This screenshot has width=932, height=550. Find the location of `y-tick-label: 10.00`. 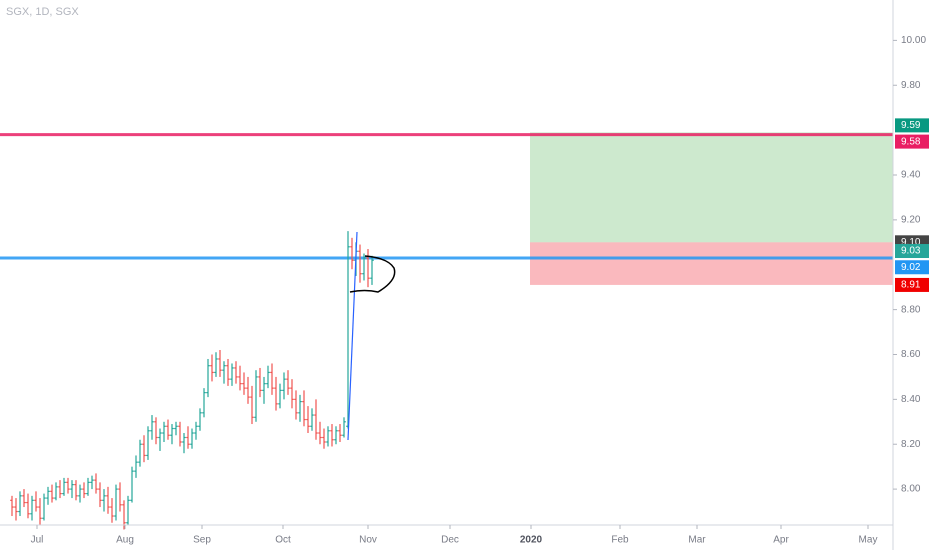

y-tick-label: 10.00 is located at coordinates (913, 40).